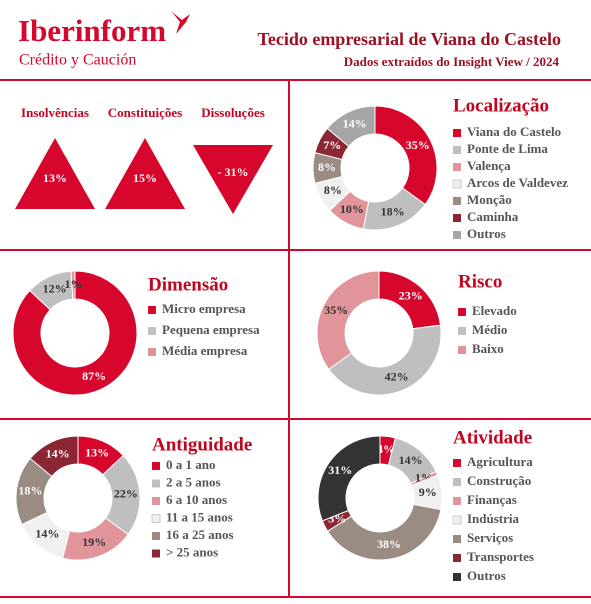 This screenshot has width=591, height=604. What do you see at coordinates (145, 112) in the screenshot?
I see `indicator-label: Constituições` at bounding box center [145, 112].